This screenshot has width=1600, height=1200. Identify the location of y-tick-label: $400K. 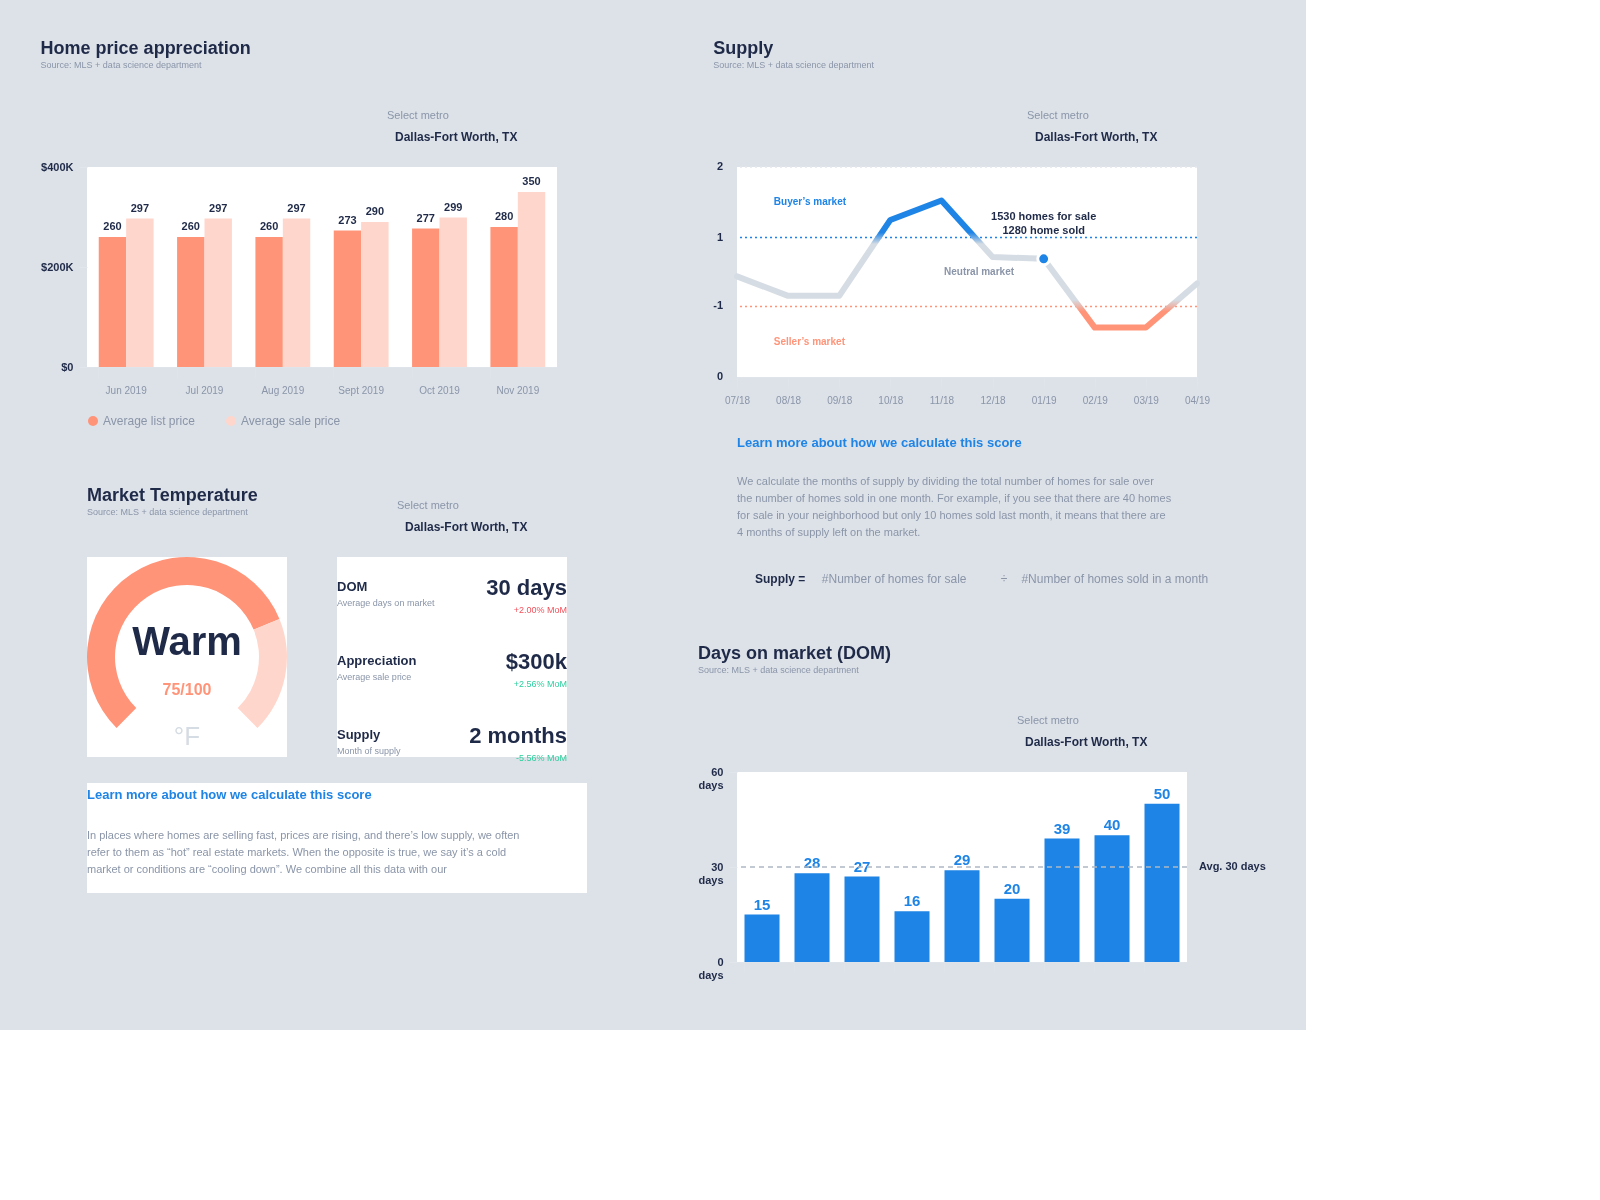
(57, 166).